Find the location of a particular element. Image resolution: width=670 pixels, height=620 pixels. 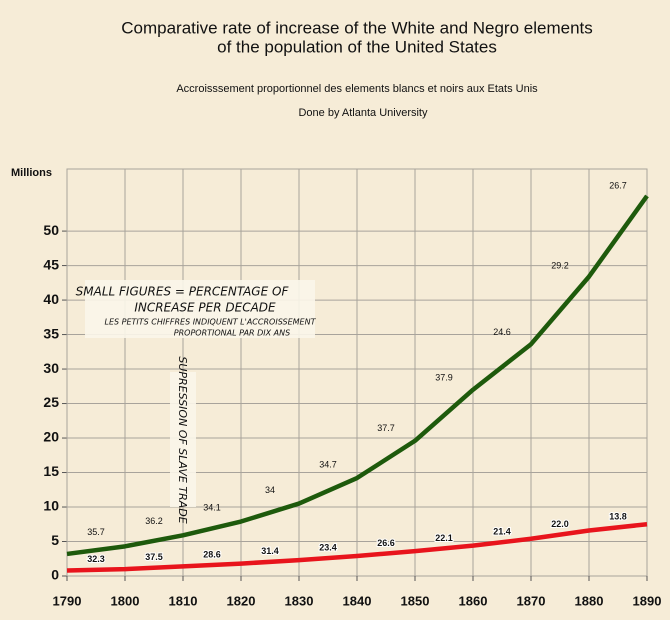

data-label: 29.2 is located at coordinates (560, 265).